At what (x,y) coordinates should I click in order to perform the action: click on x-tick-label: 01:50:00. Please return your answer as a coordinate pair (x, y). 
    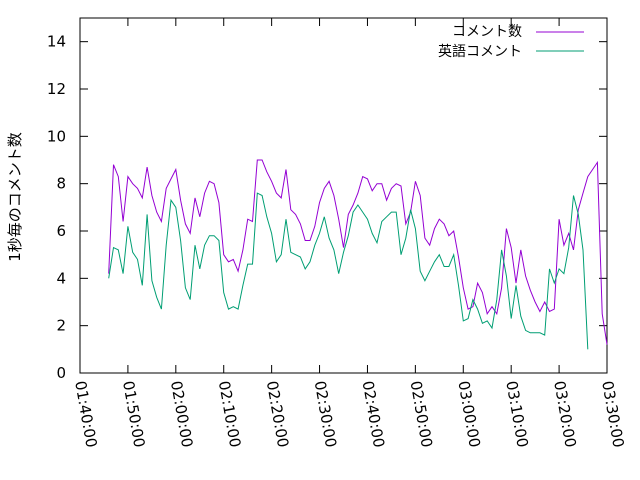
    Looking at the image, I should click on (133, 413).